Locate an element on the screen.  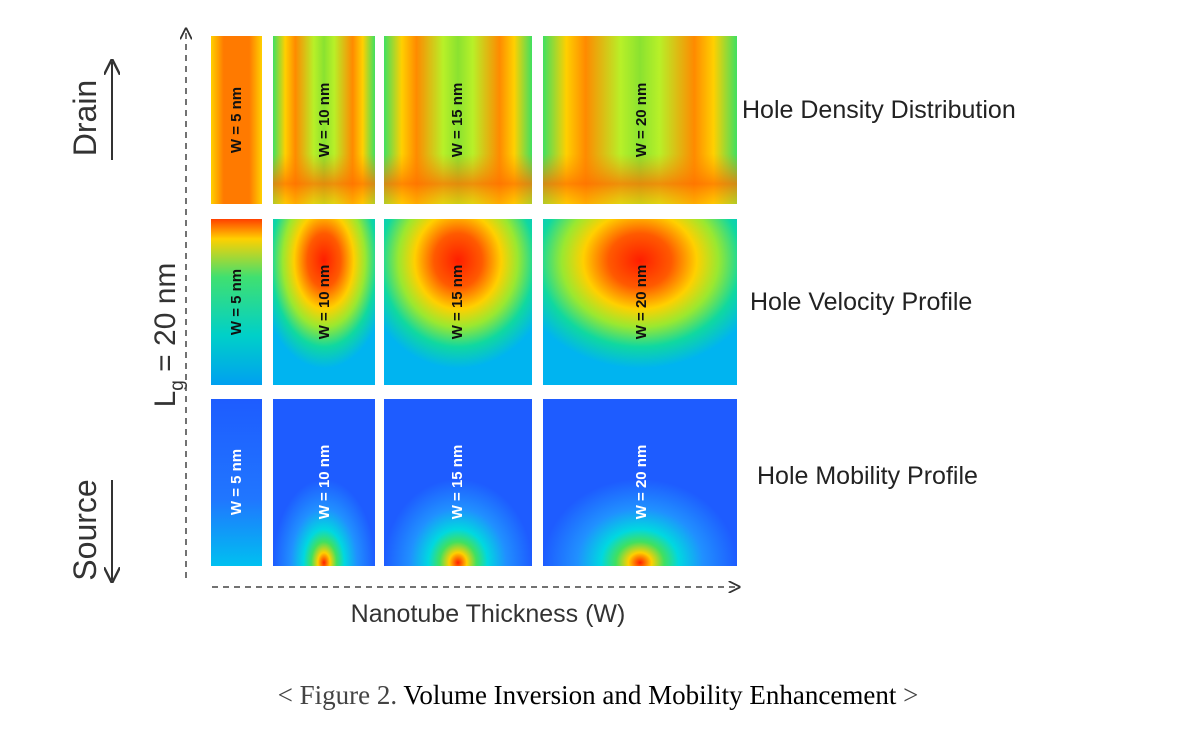
density-row is located at coordinates (474, 120).